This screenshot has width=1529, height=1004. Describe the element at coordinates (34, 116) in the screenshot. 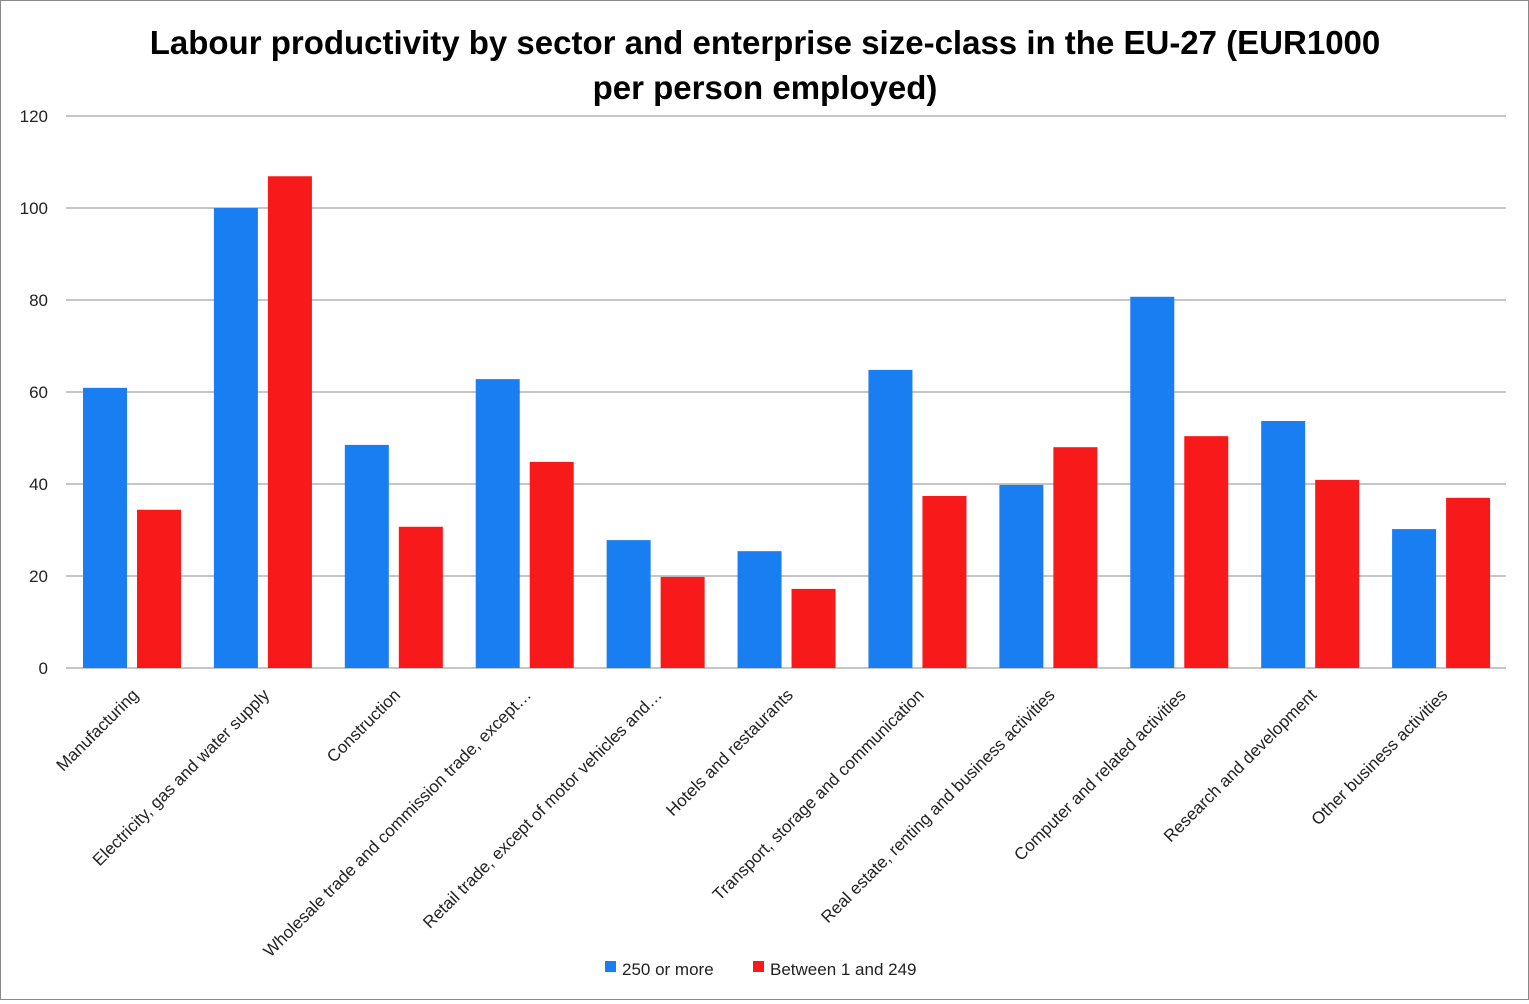

I see `y-tick-label: 120` at that location.